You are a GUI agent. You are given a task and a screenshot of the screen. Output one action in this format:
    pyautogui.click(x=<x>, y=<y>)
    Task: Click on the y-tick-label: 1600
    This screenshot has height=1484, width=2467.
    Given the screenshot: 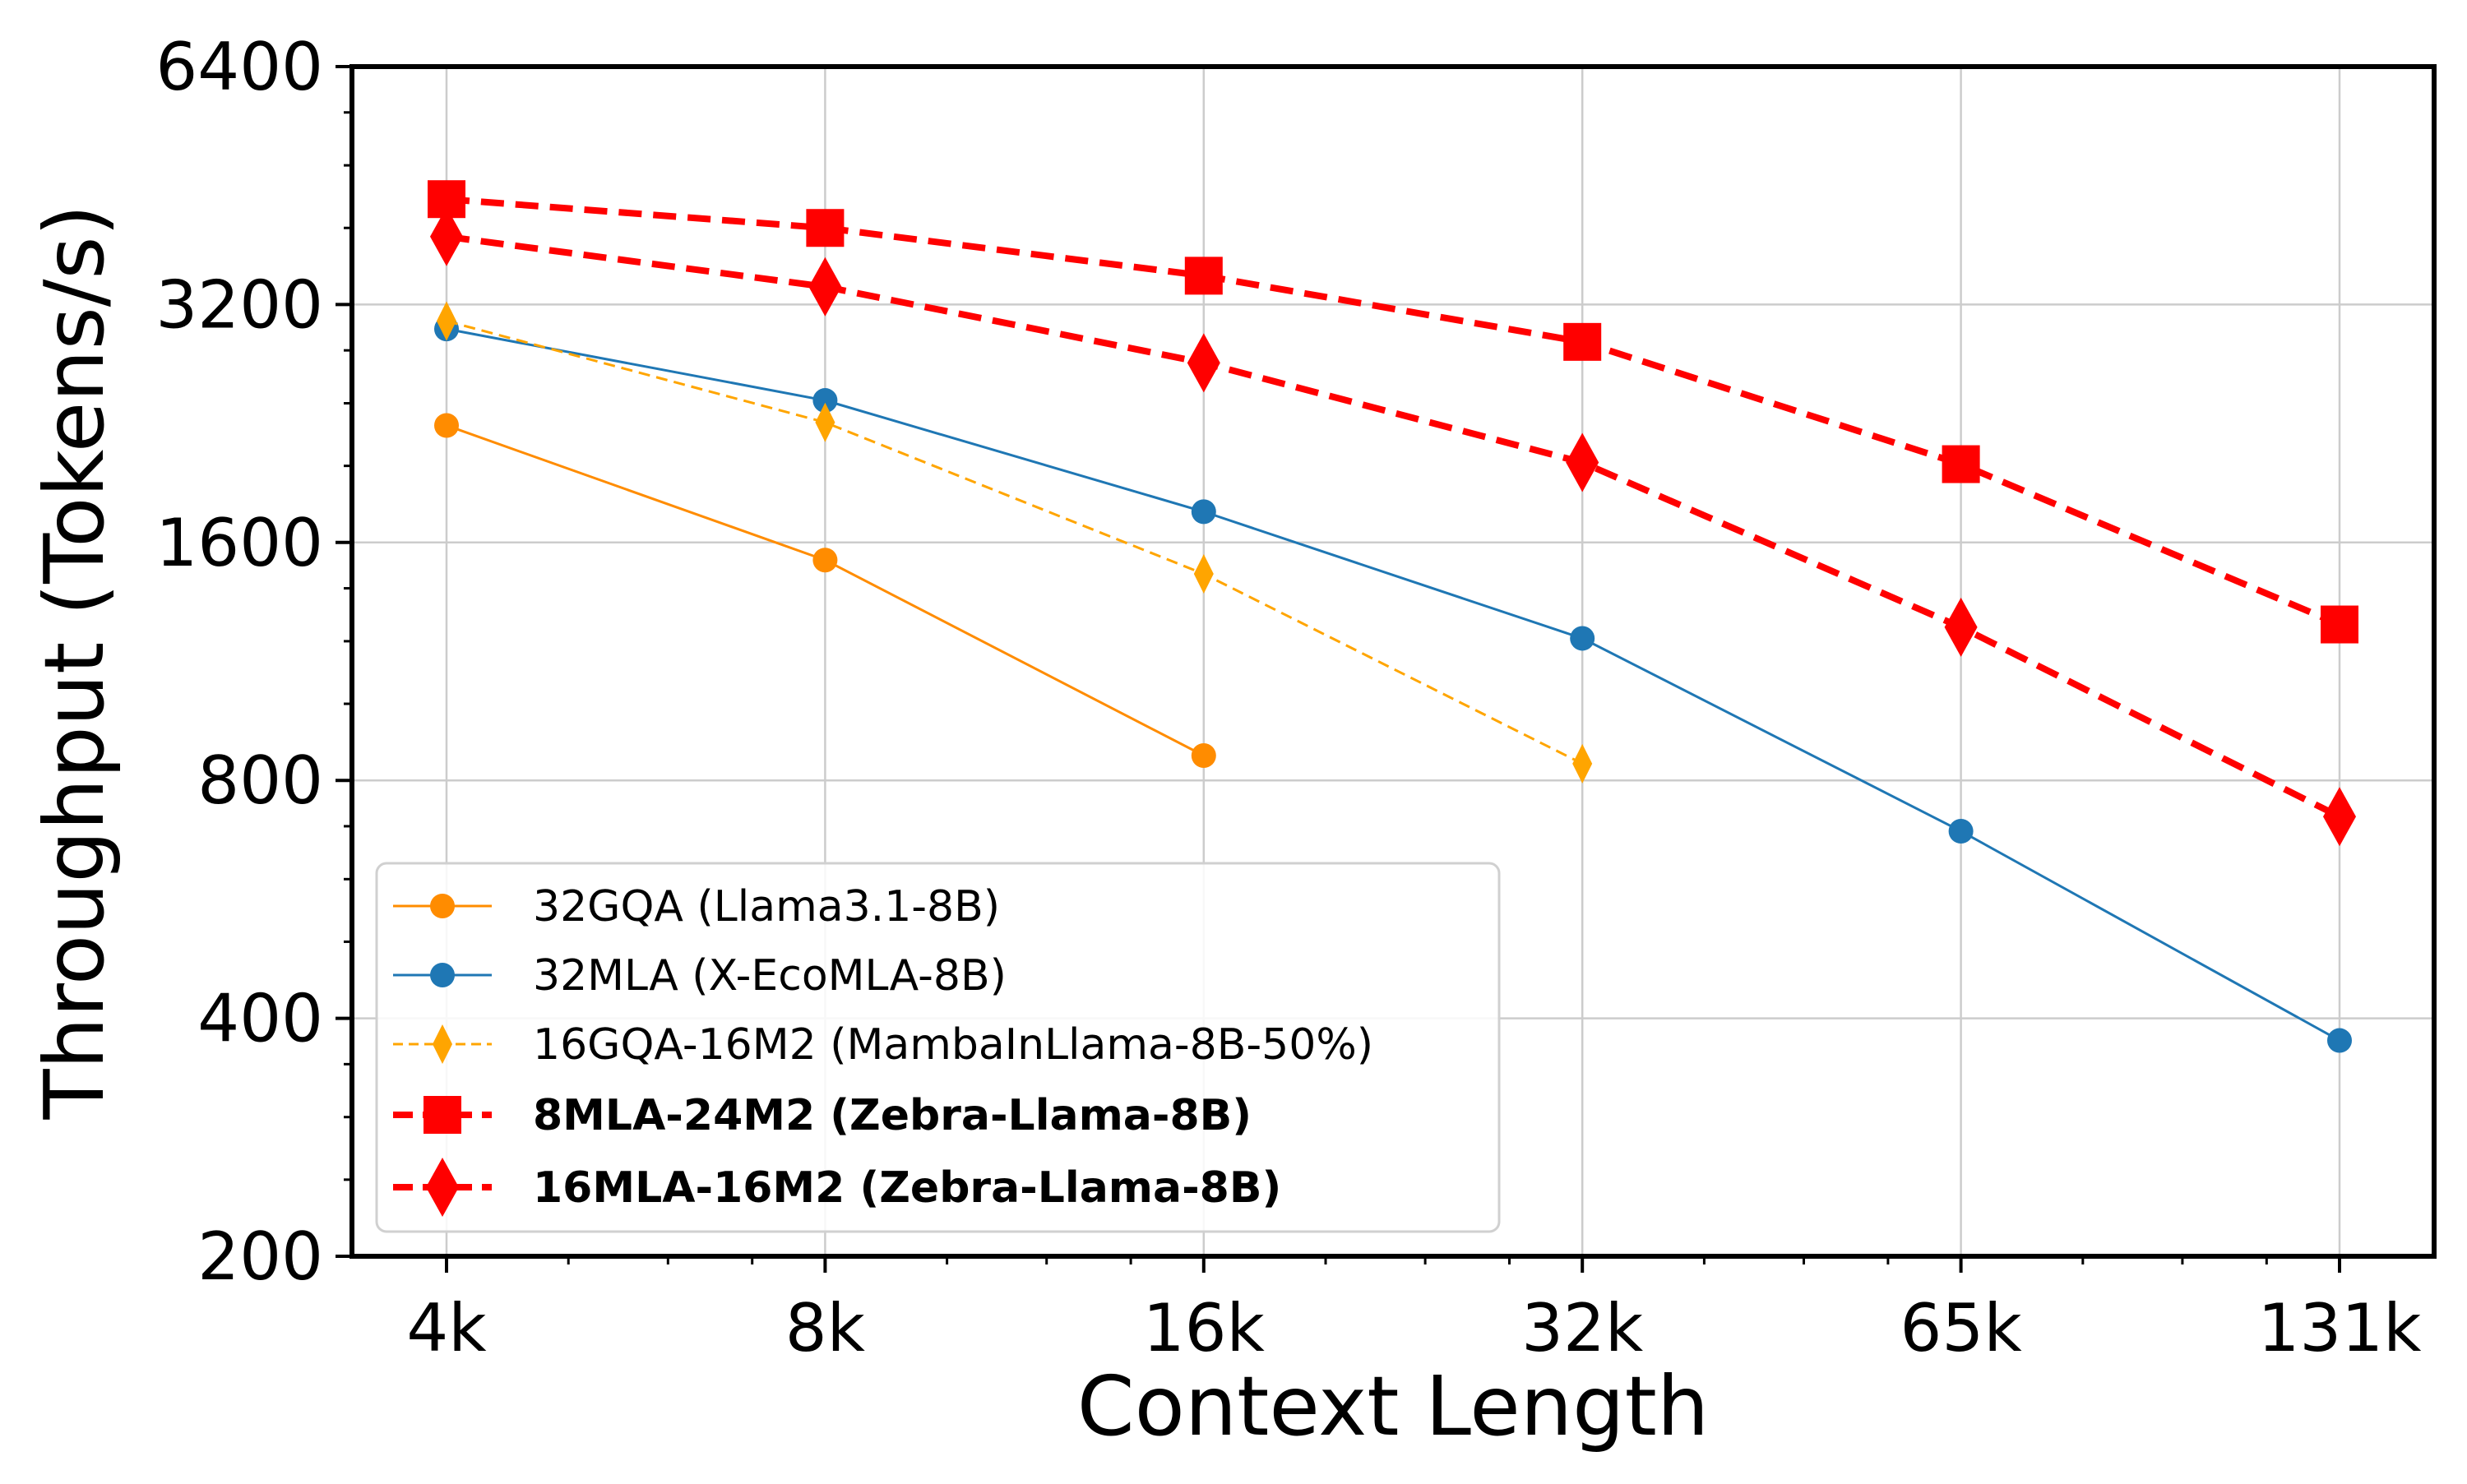 What is the action you would take?
    pyautogui.click(x=239, y=543)
    